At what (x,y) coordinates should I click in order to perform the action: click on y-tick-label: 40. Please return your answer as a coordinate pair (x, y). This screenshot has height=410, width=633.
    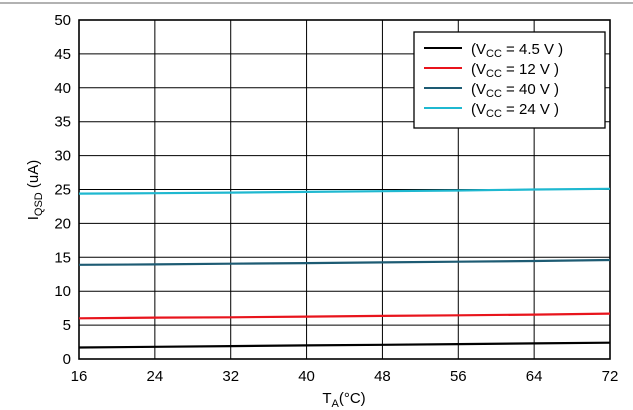
    Looking at the image, I should click on (62, 88).